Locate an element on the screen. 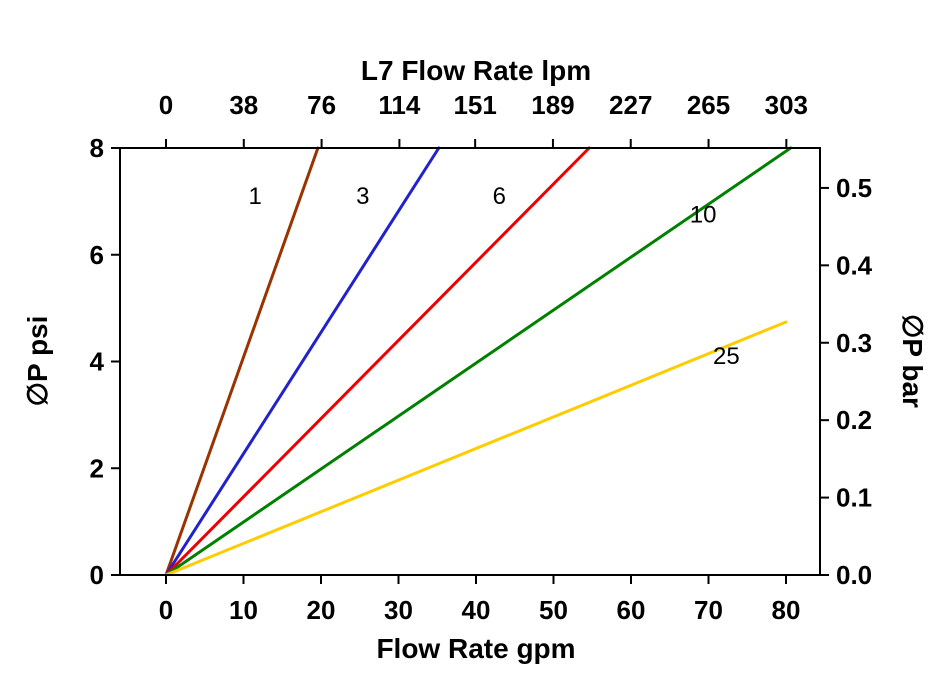 This screenshot has width=948, height=690. x-top-tick-label: 303 is located at coordinates (786, 105).